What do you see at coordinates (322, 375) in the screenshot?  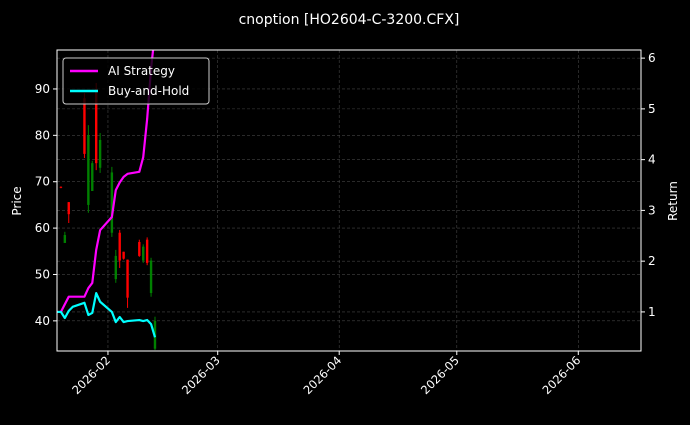 I see `x-tick-label: 2026-04` at bounding box center [322, 375].